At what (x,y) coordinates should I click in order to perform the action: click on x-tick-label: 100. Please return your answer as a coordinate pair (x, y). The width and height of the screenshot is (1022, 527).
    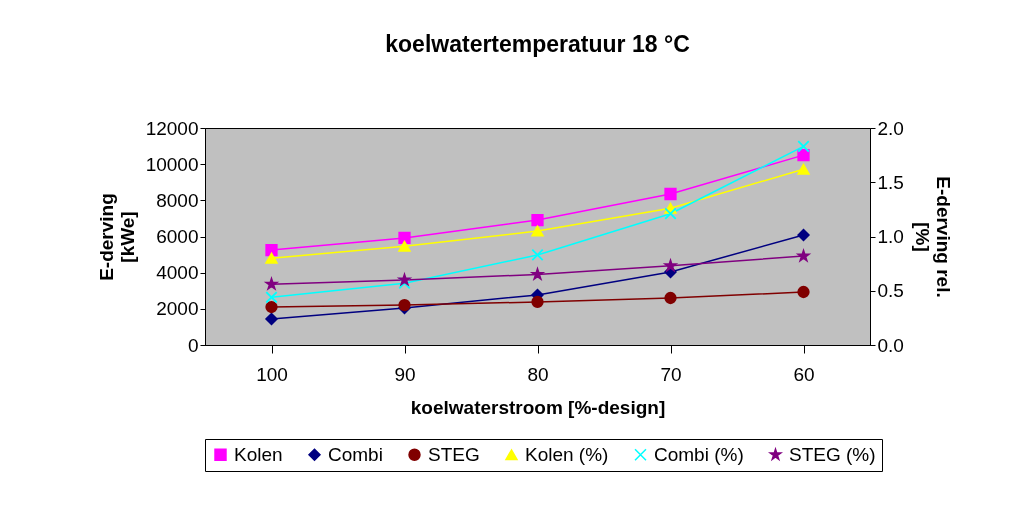
    Looking at the image, I should click on (272, 374).